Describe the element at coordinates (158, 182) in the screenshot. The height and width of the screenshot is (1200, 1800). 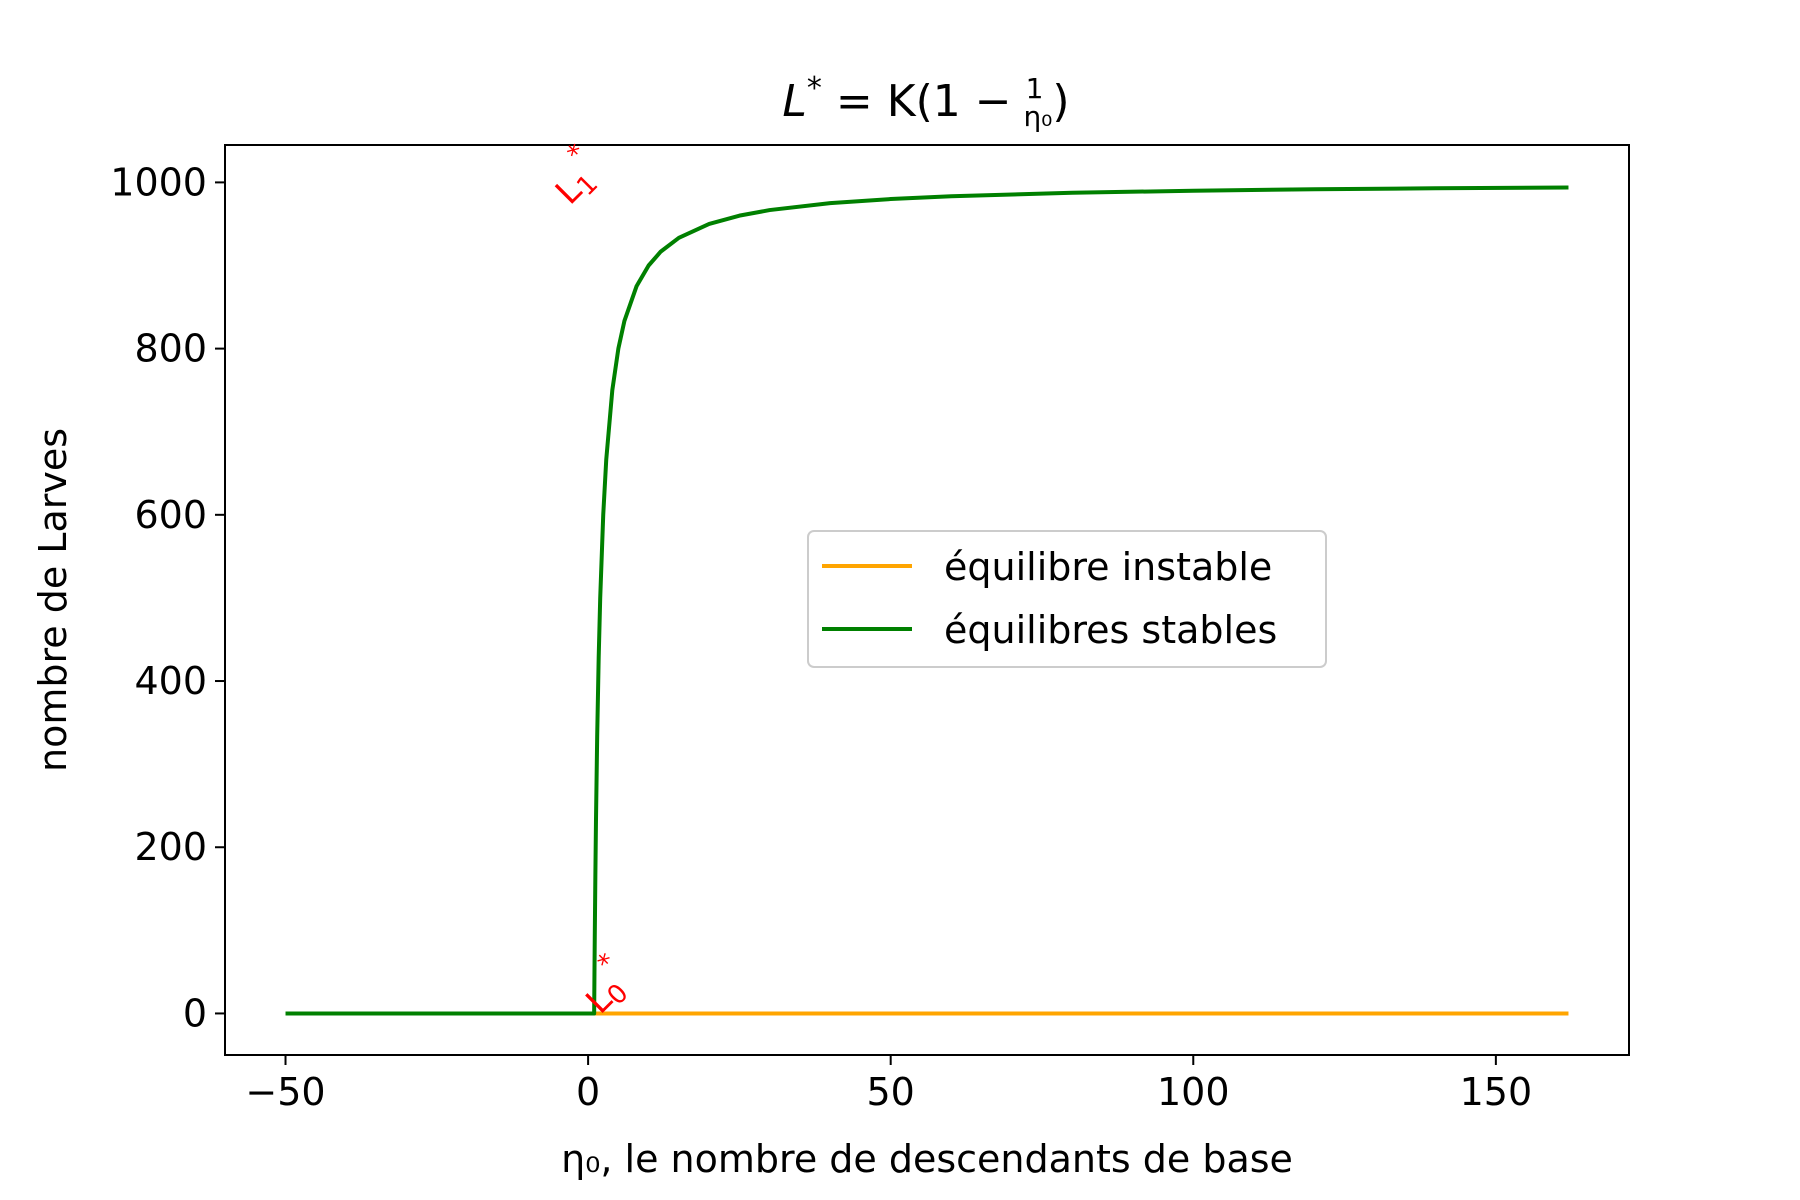
I see `y-tick-label: 1000` at that location.